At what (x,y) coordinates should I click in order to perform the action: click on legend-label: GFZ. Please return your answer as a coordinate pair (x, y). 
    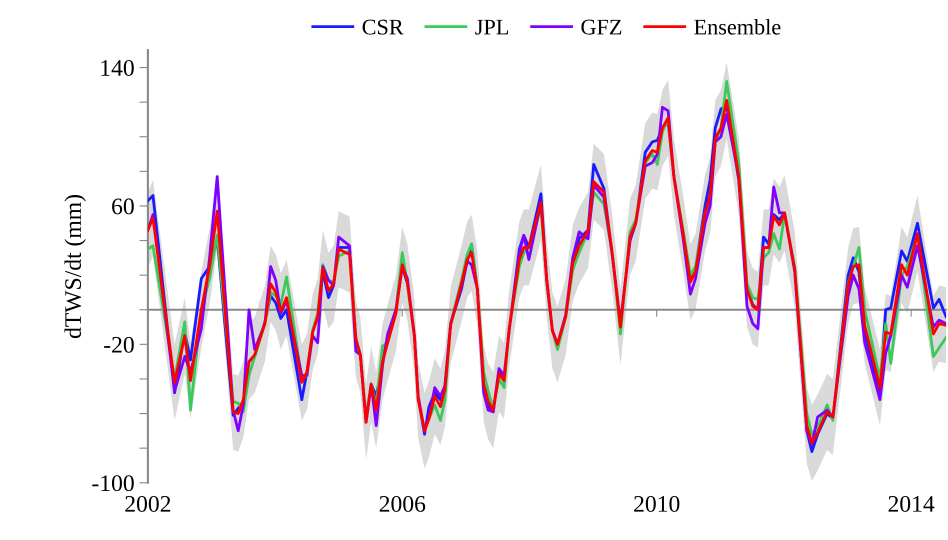
    Looking at the image, I should click on (601, 27).